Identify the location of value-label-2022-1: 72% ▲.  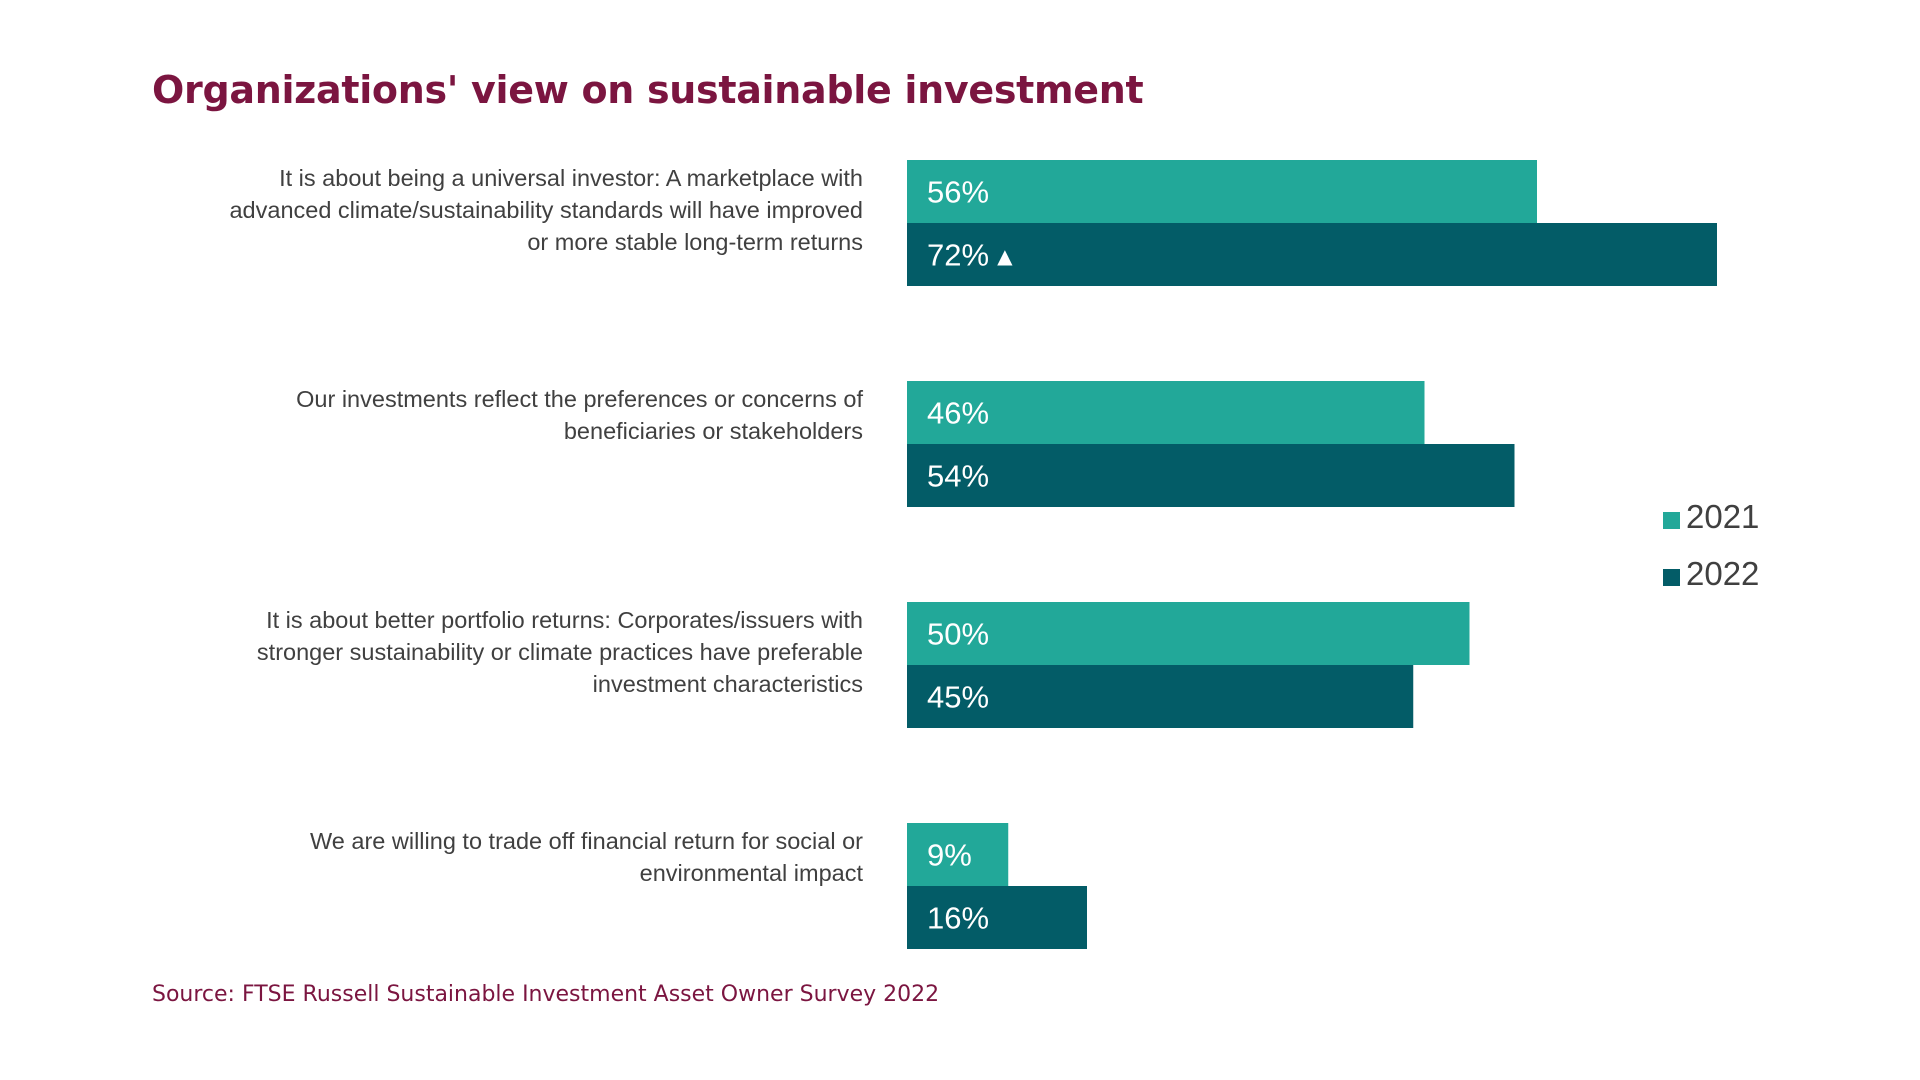
(972, 255).